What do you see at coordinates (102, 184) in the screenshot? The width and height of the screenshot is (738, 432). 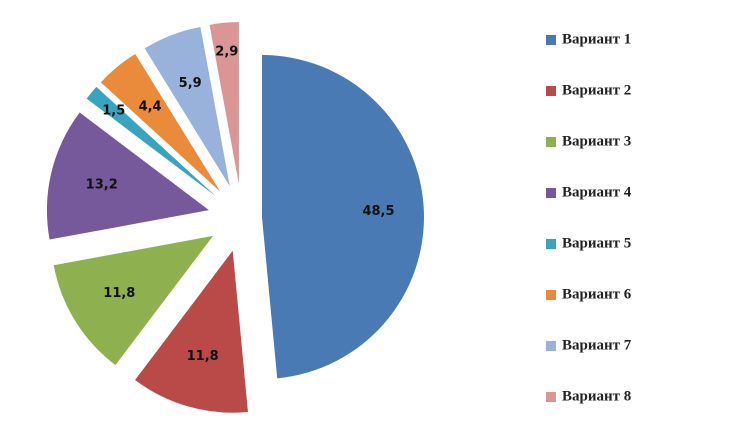 I see `data-label: 13,2` at bounding box center [102, 184].